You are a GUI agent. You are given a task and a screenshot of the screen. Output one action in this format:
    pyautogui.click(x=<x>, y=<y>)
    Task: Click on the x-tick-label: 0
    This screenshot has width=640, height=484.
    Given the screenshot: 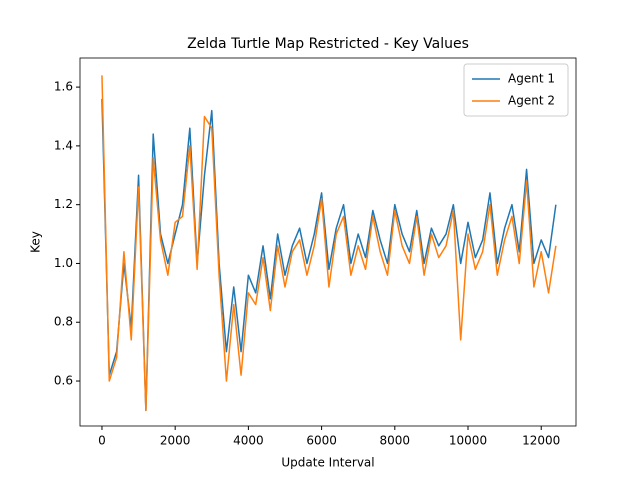 What is the action you would take?
    pyautogui.click(x=102, y=441)
    